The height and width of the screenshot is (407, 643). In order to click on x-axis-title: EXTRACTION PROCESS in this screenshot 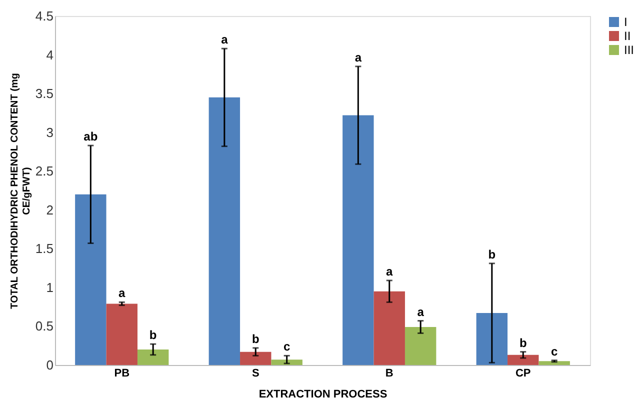, I will do `click(323, 394)`.